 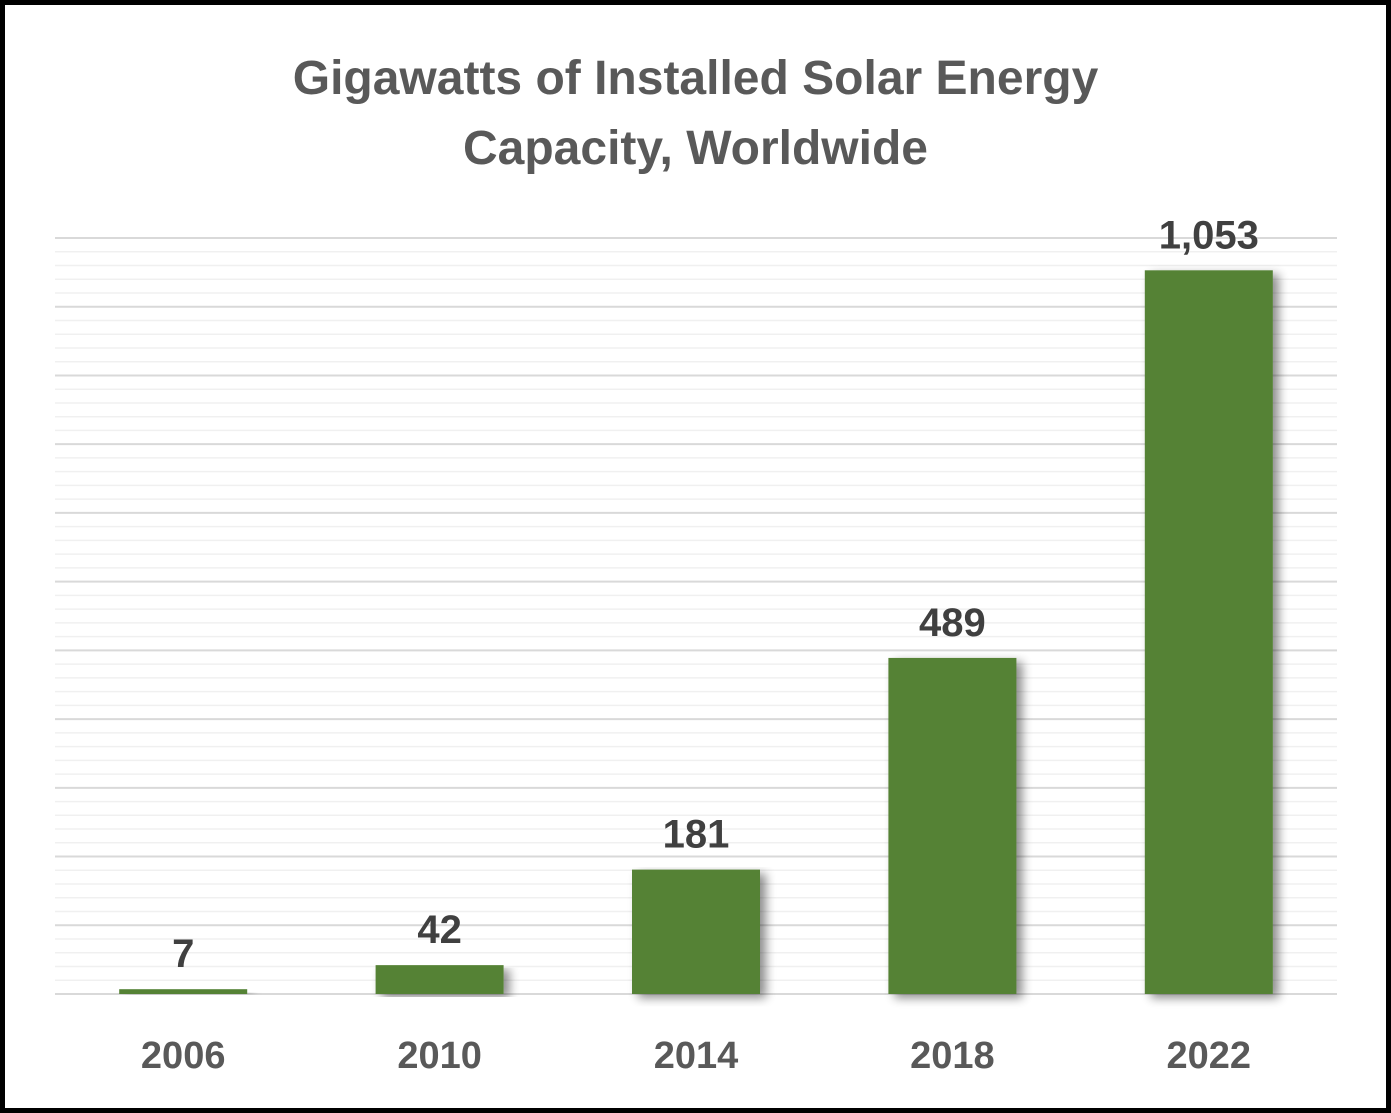 What do you see at coordinates (1209, 235) in the screenshot?
I see `data-label-2022: 1,053` at bounding box center [1209, 235].